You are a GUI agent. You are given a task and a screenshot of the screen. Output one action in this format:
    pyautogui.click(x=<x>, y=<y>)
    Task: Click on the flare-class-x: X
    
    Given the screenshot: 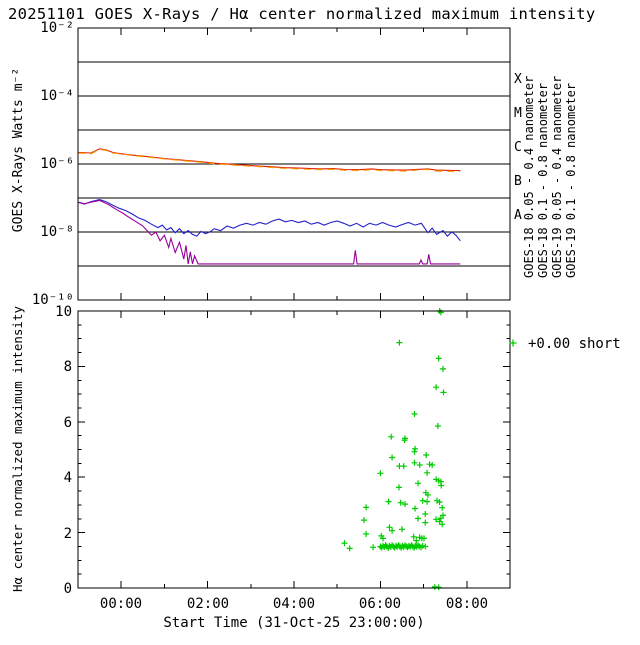 What is the action you would take?
    pyautogui.click(x=518, y=79)
    